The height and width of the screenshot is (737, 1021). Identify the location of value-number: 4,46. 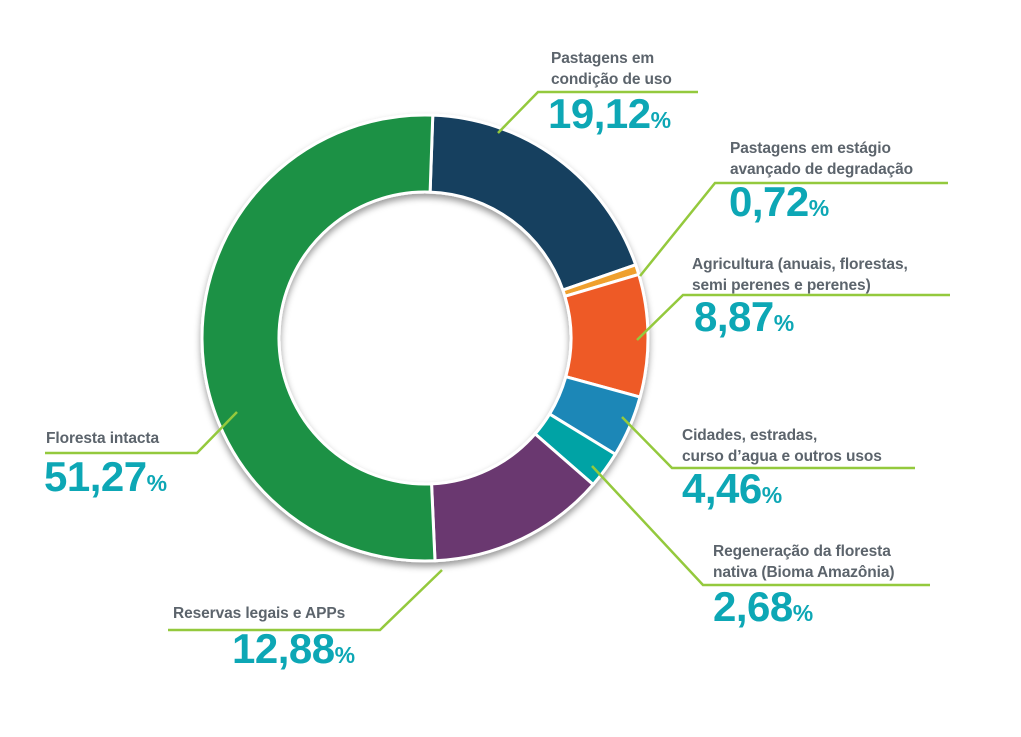
(722, 488).